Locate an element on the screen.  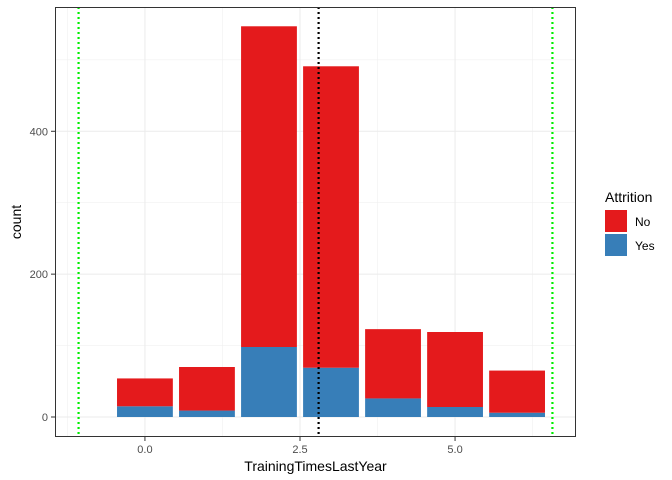
y-axis-ticks: 0 200 400 is located at coordinates (42, 275).